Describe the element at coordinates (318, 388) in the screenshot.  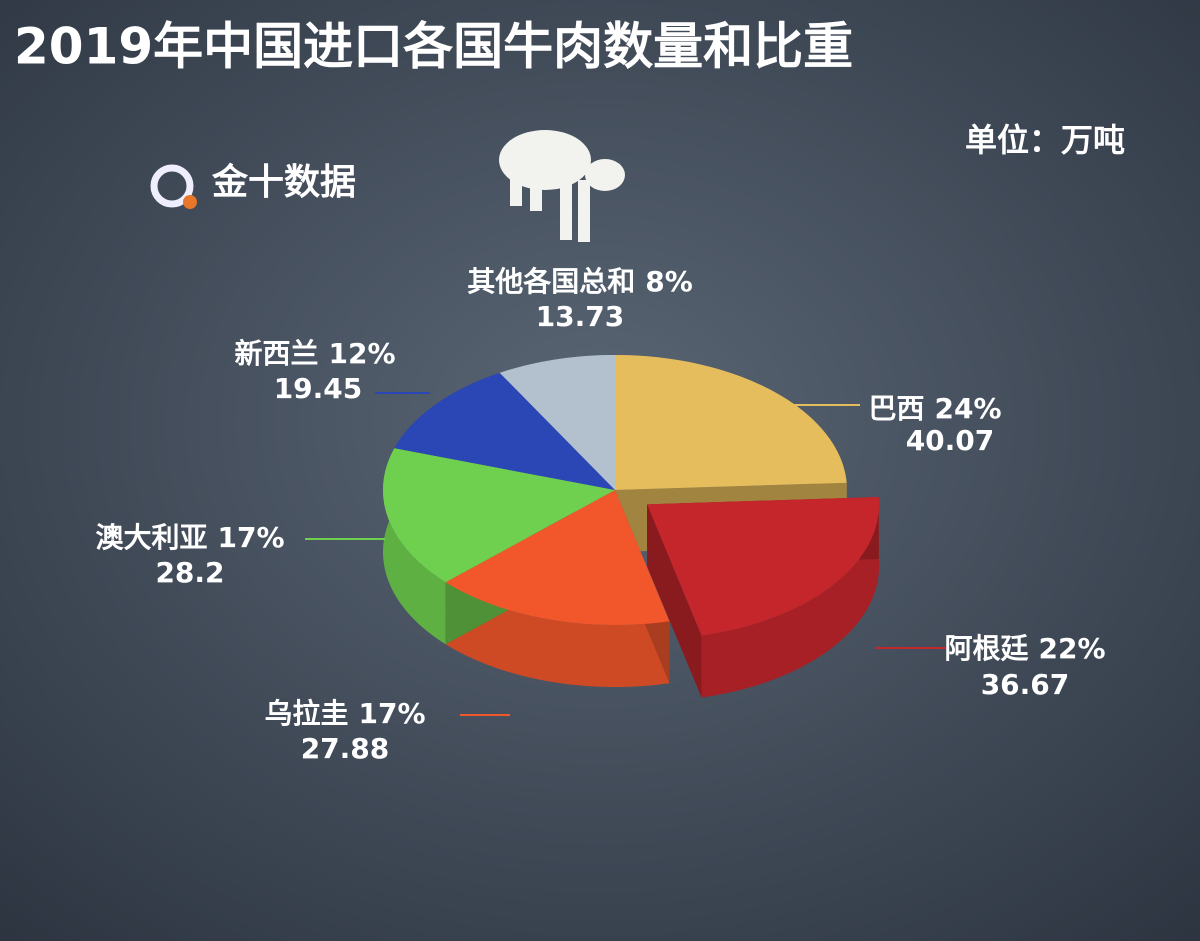
I see `value-label: 19.45` at that location.